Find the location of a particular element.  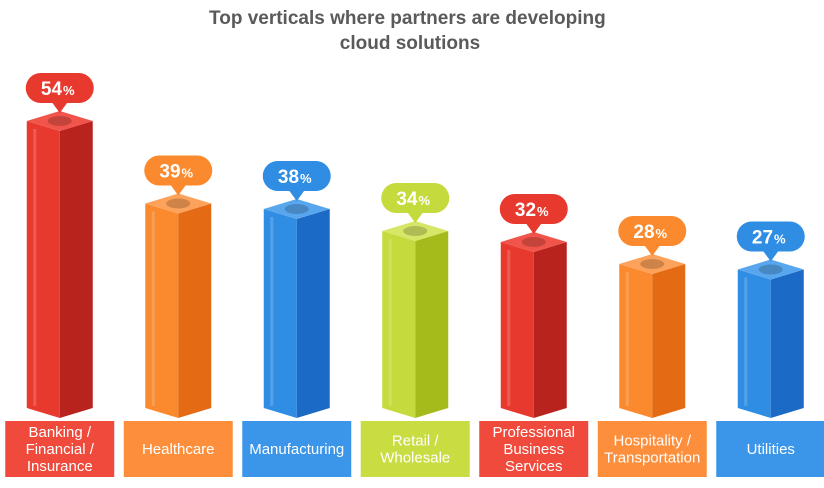

bar: 54% Banking / Financial / Insurance is located at coordinates (60, 275).